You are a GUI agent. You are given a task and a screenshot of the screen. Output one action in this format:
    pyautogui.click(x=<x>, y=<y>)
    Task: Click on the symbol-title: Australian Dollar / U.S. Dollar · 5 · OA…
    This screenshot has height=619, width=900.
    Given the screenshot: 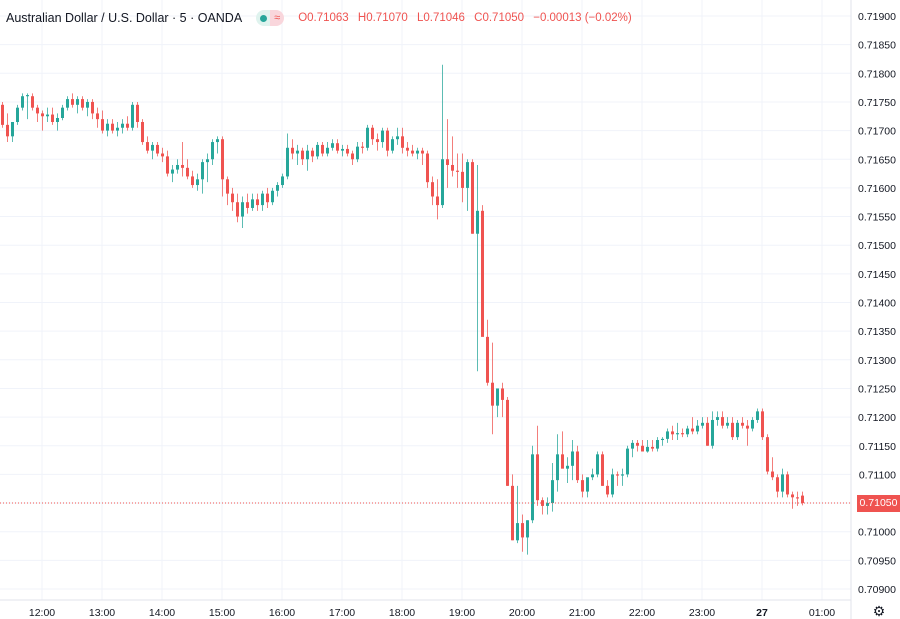 What is the action you would take?
    pyautogui.click(x=124, y=18)
    